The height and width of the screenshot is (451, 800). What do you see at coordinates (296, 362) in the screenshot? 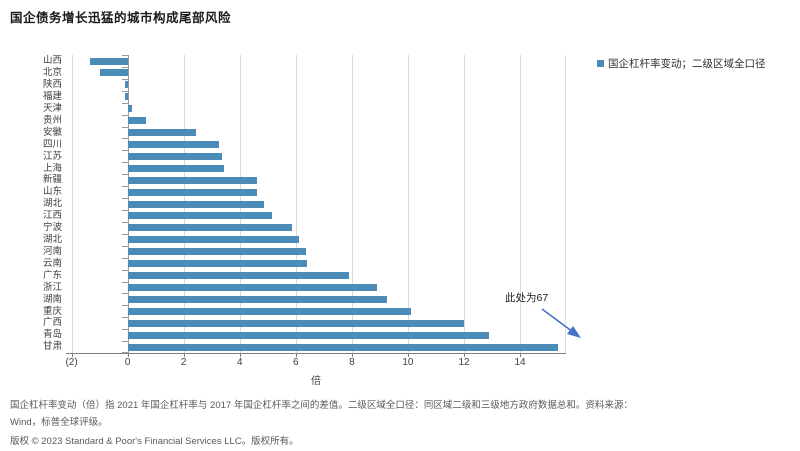
I see `x-tick-label: 6` at bounding box center [296, 362].